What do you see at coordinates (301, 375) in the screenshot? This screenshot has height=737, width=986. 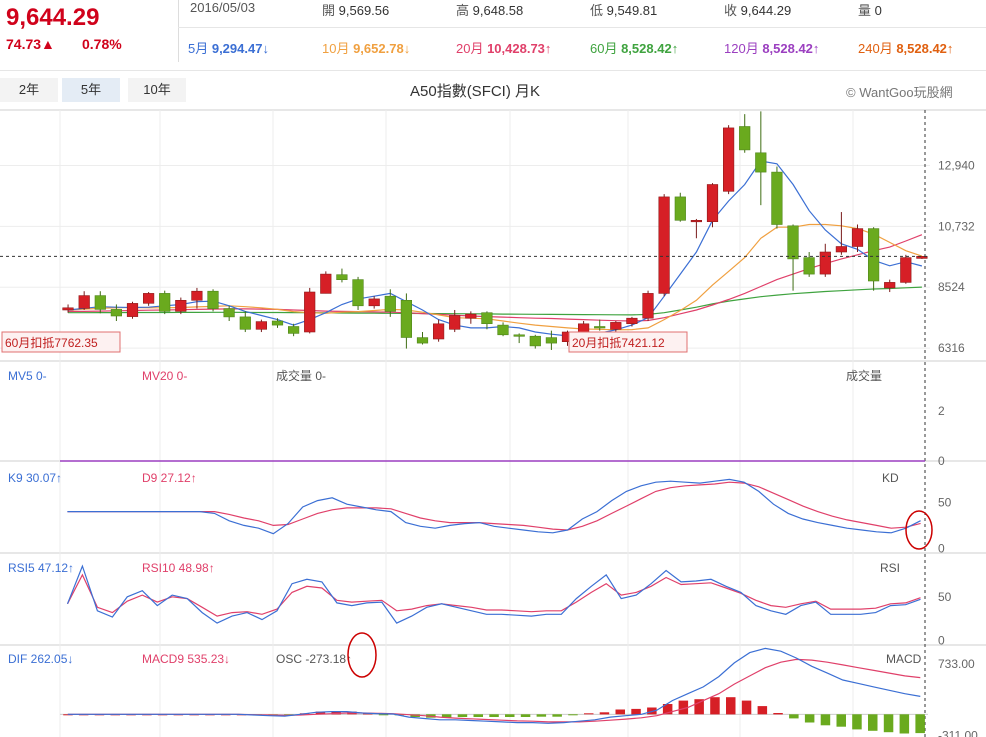 I see `volume-legend: 成交量 0-` at bounding box center [301, 375].